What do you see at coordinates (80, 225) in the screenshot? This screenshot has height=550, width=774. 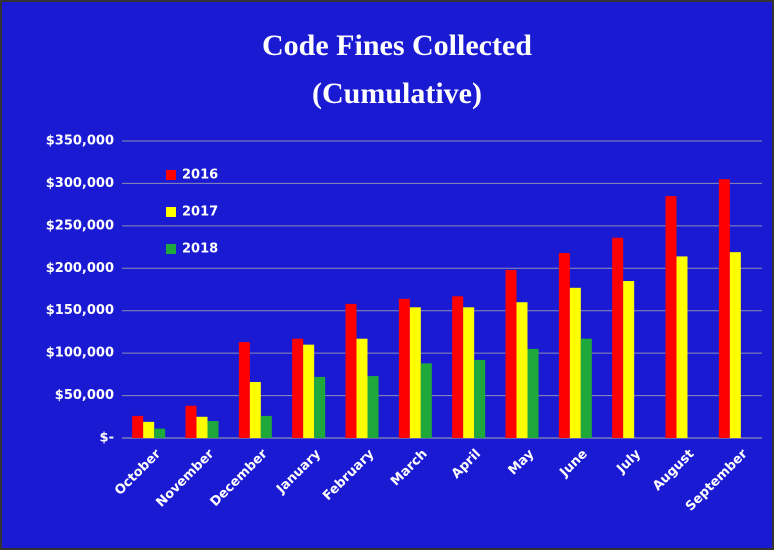 I see `y-tick-label: $250,000` at bounding box center [80, 225].